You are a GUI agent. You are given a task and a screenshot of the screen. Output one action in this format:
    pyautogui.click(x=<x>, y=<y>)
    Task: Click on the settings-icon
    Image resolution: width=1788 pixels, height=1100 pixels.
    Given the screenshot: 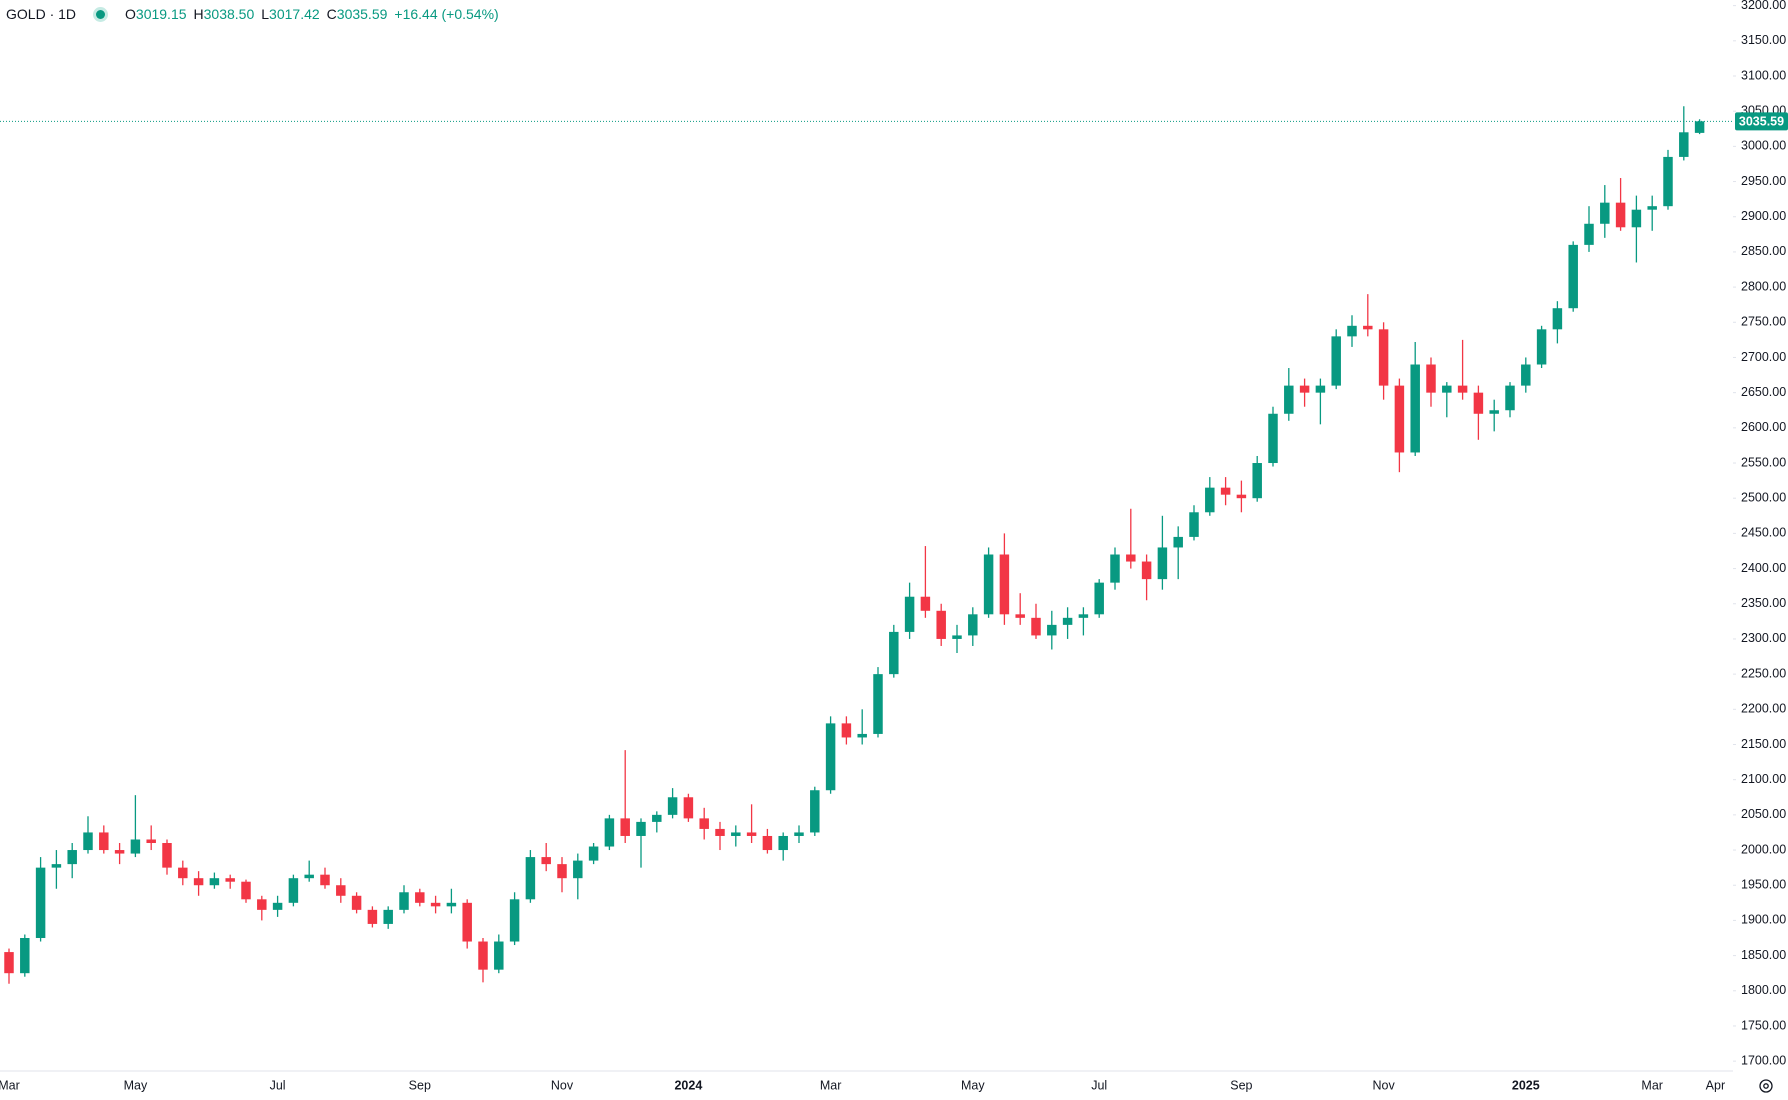 What is the action you would take?
    pyautogui.click(x=1766, y=1086)
    